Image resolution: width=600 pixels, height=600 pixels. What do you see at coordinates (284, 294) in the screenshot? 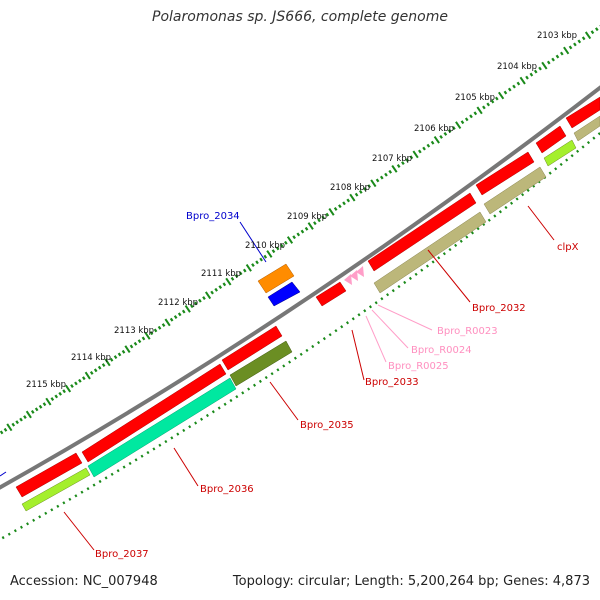
I see `feature-bpro-2034-blue` at bounding box center [284, 294].